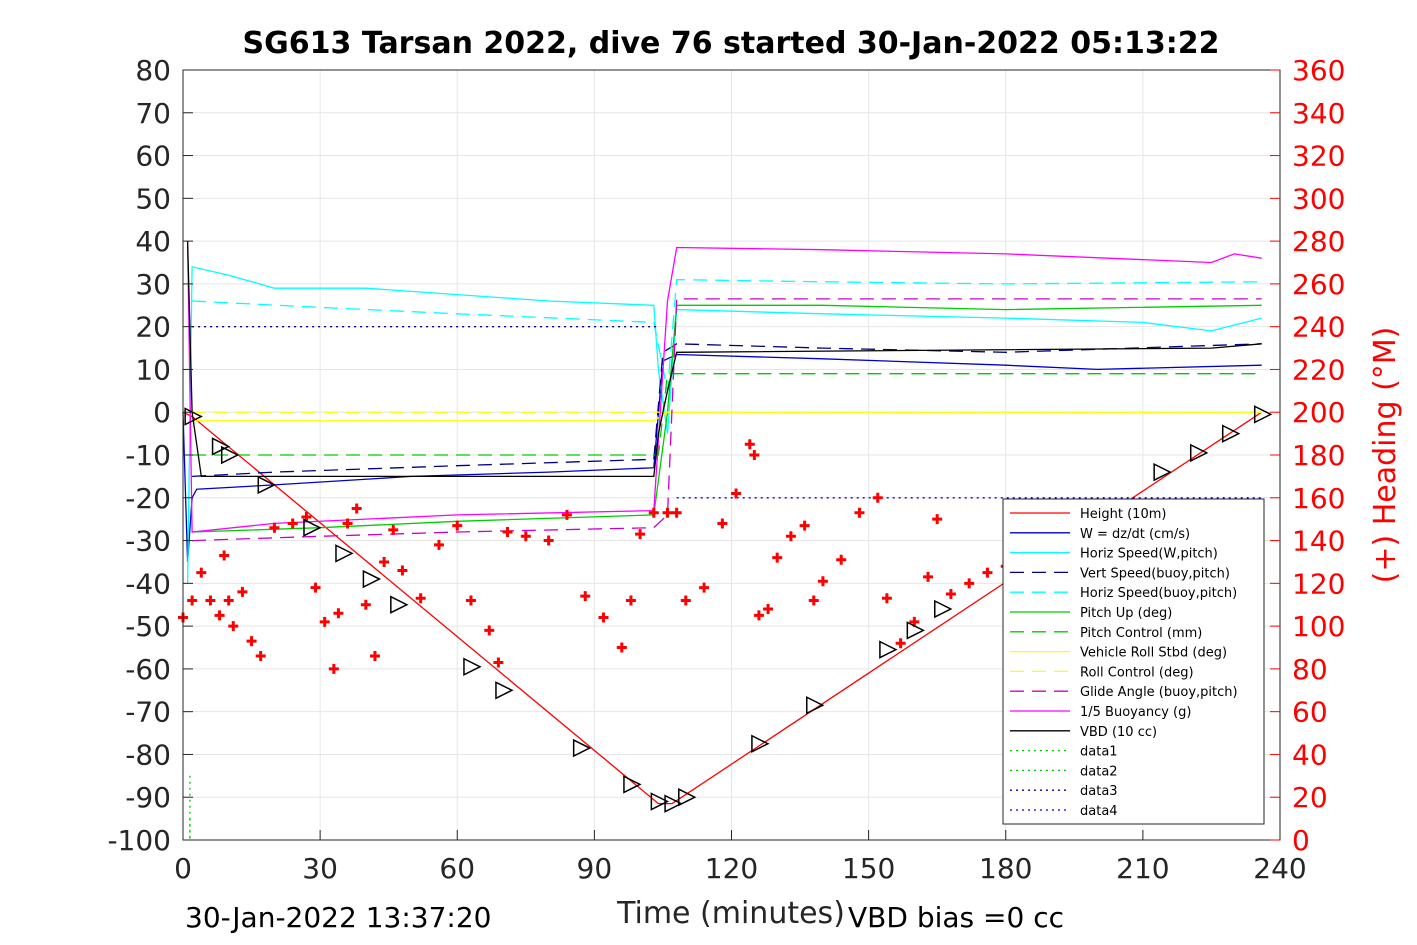  I want to click on y-right-tick-label: 220, so click(1318, 369).